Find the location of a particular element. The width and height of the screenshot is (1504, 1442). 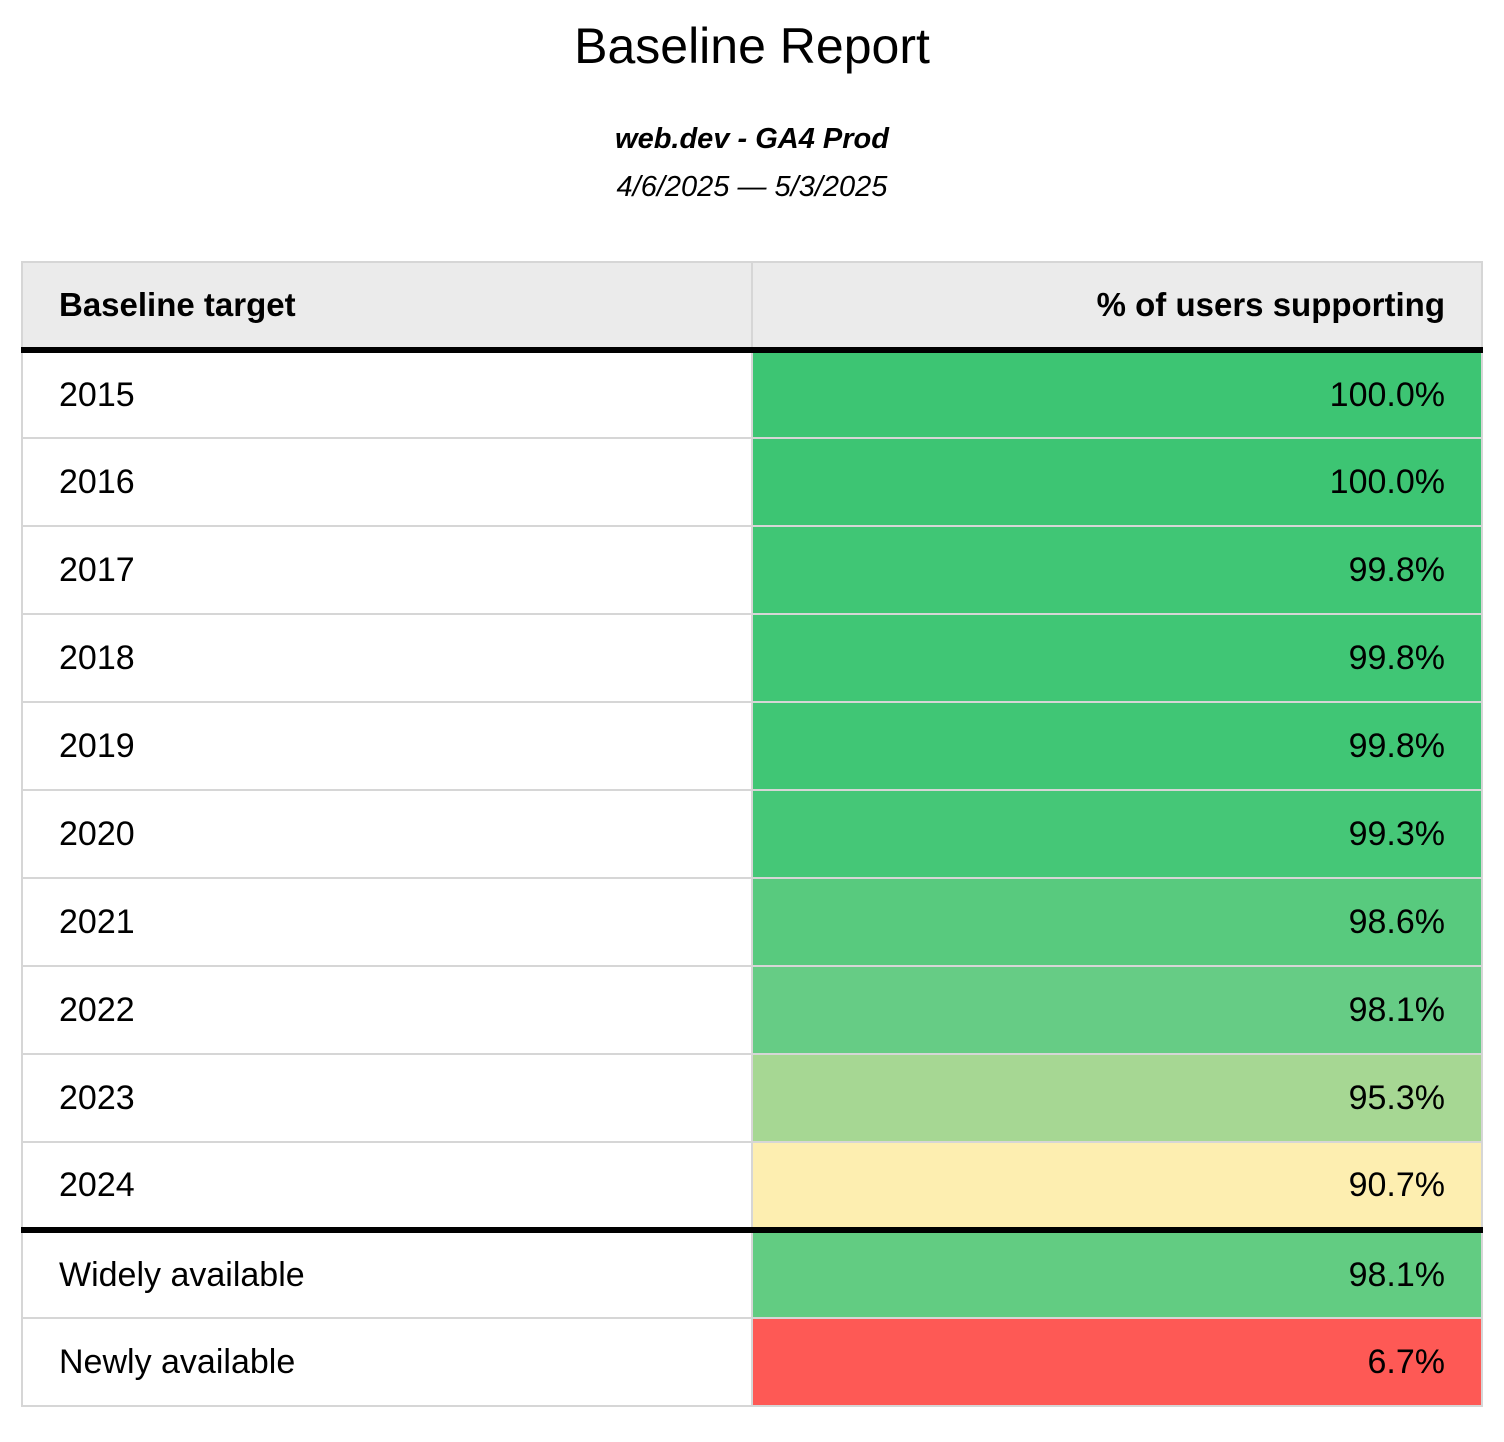

table-row: 2018 99.8% is located at coordinates (752, 658).